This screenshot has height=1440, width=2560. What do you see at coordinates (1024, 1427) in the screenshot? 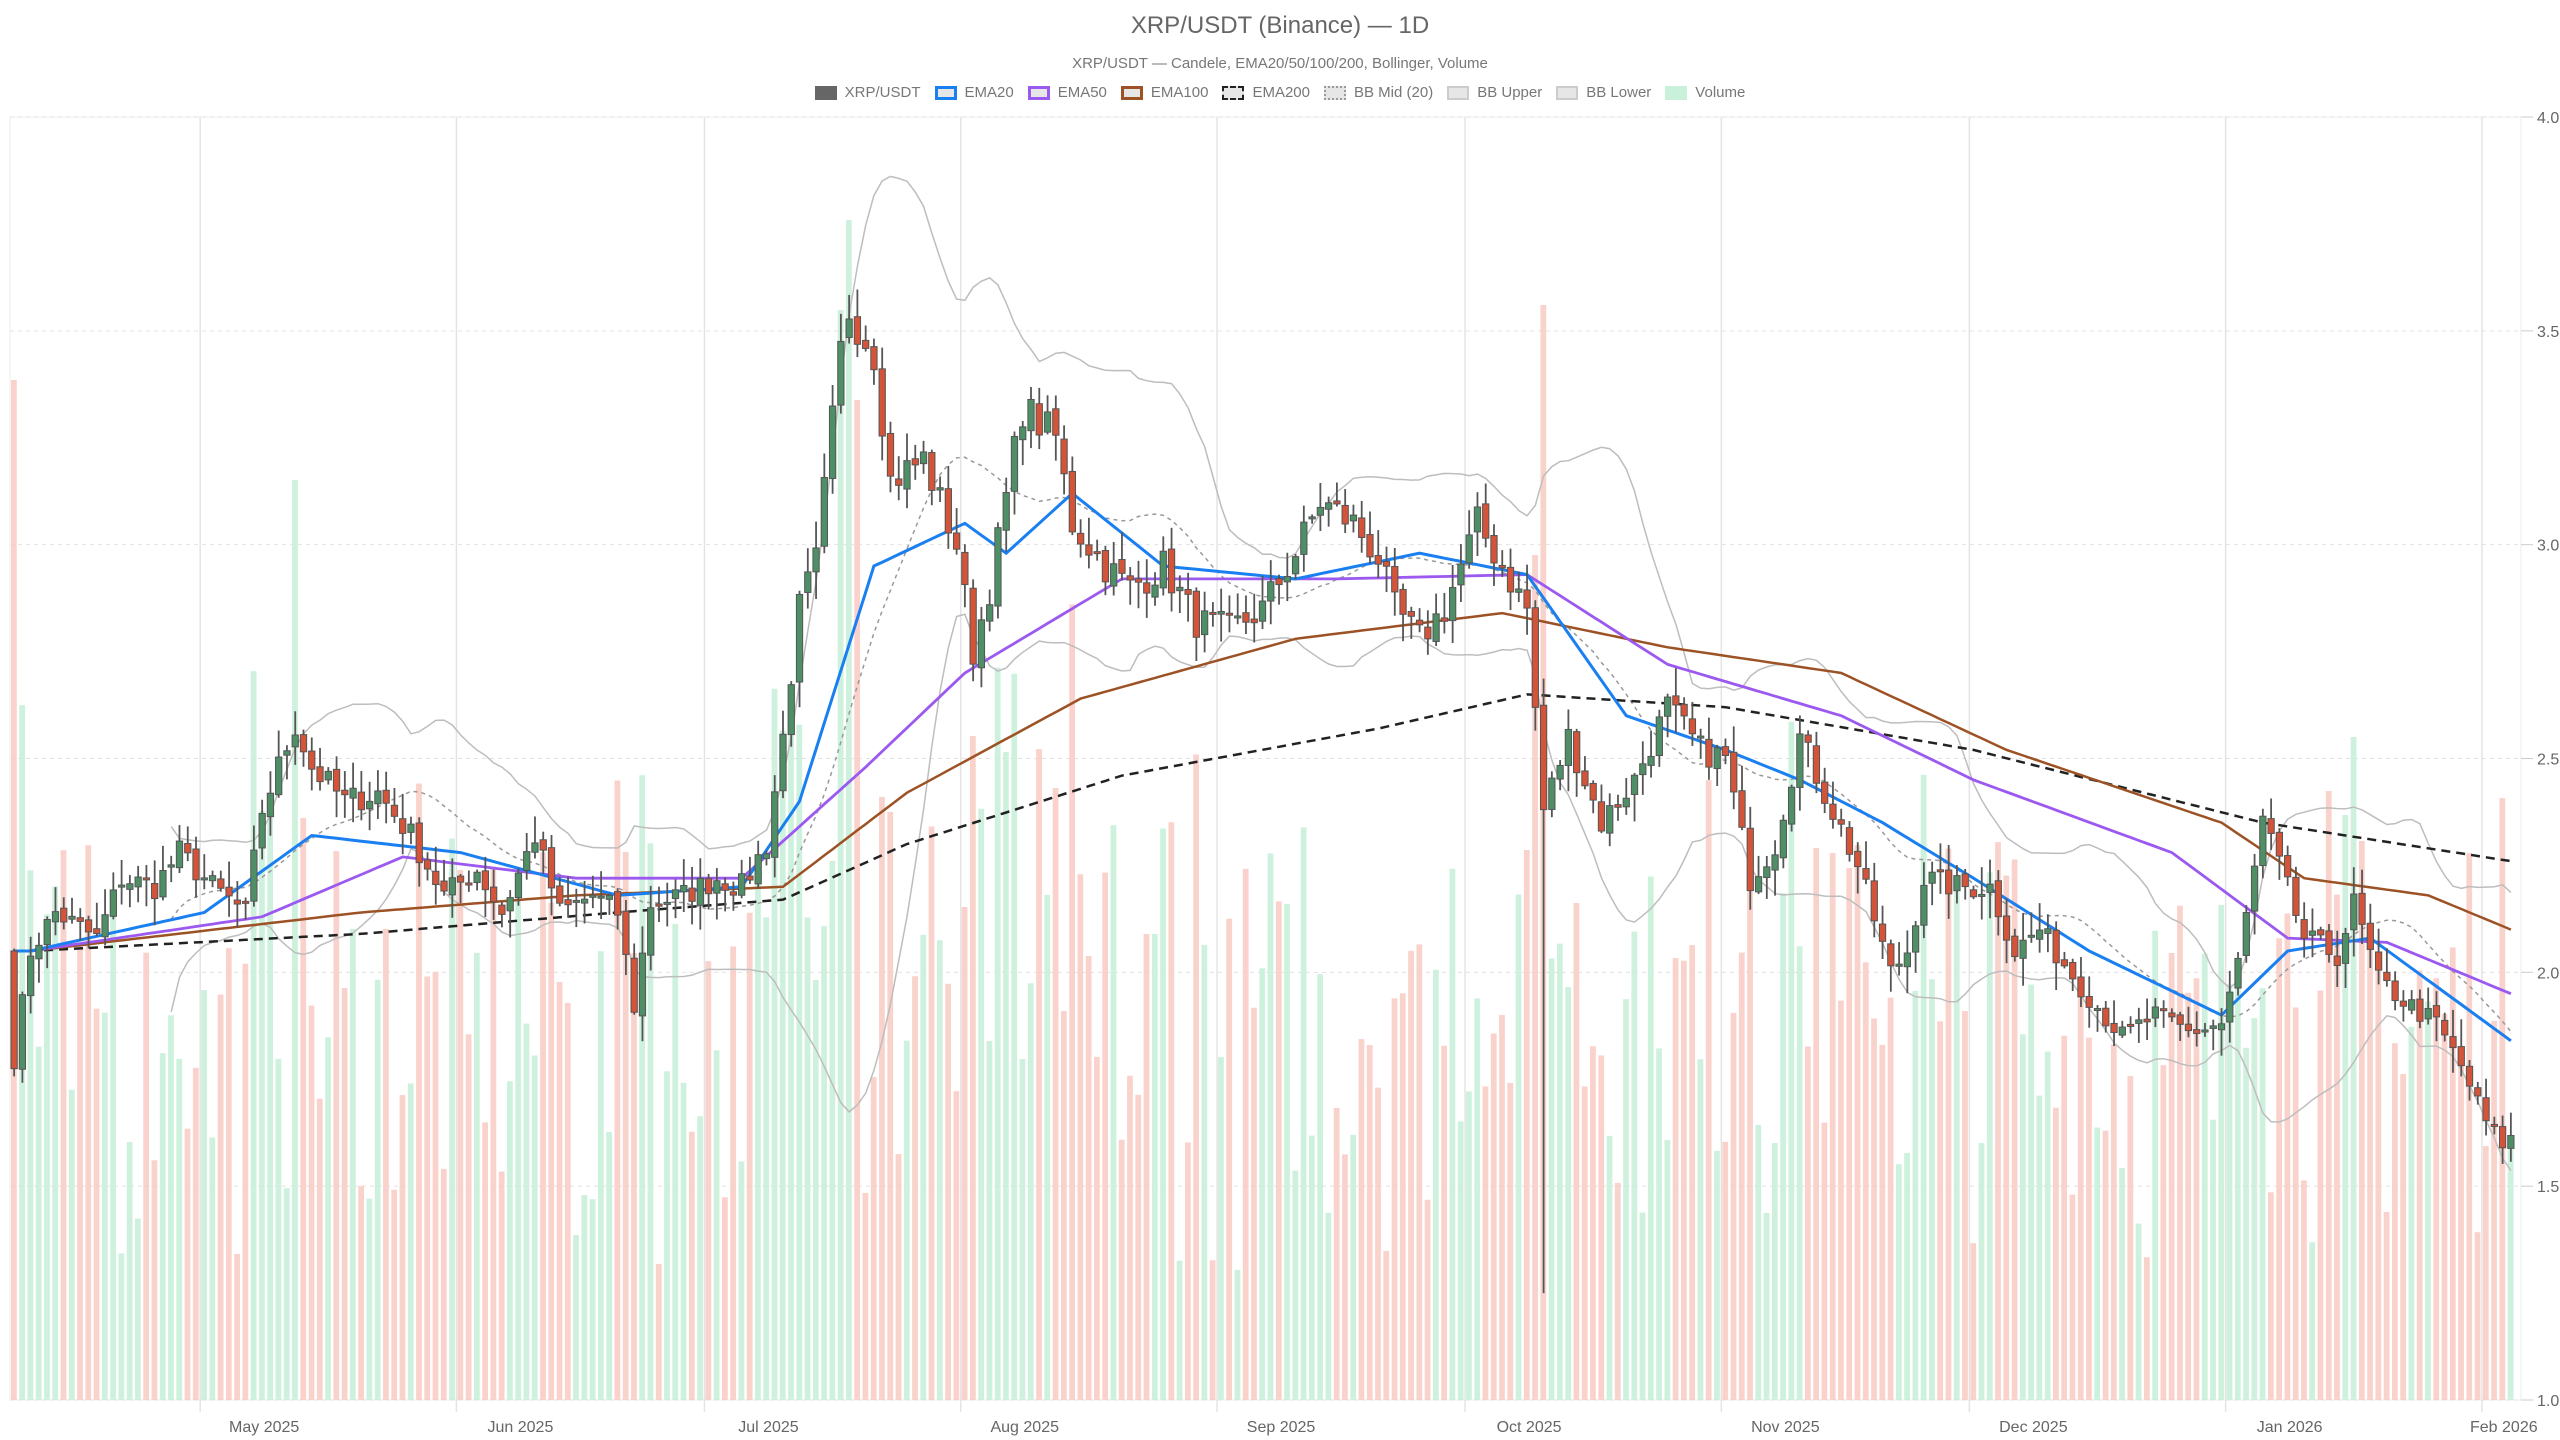
I see `x-tick-label: Aug 2025` at bounding box center [1024, 1427].